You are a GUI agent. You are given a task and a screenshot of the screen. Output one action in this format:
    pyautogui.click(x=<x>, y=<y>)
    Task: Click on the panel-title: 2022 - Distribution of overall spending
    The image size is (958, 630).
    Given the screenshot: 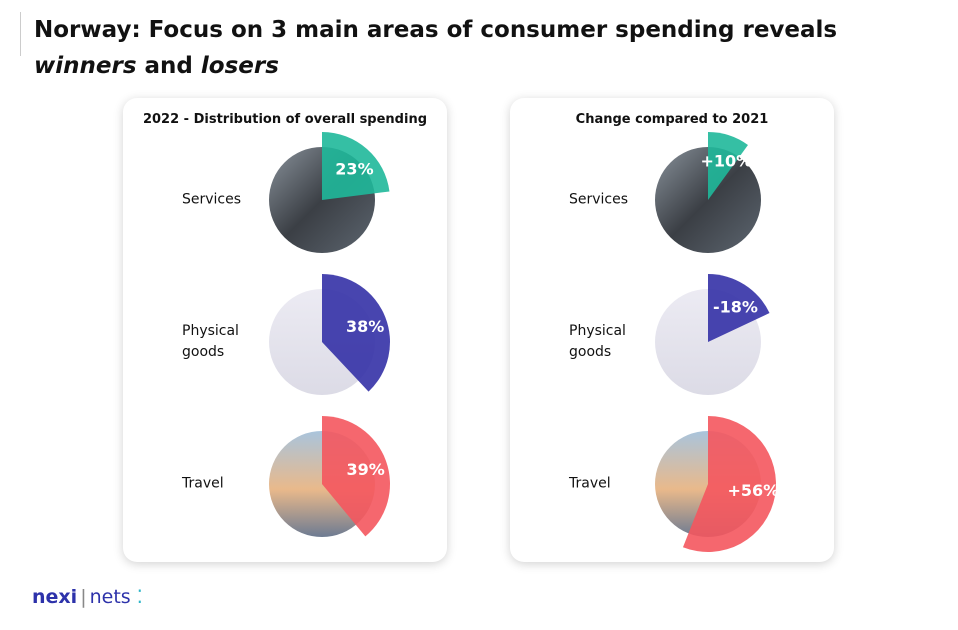 What is the action you would take?
    pyautogui.click(x=285, y=119)
    